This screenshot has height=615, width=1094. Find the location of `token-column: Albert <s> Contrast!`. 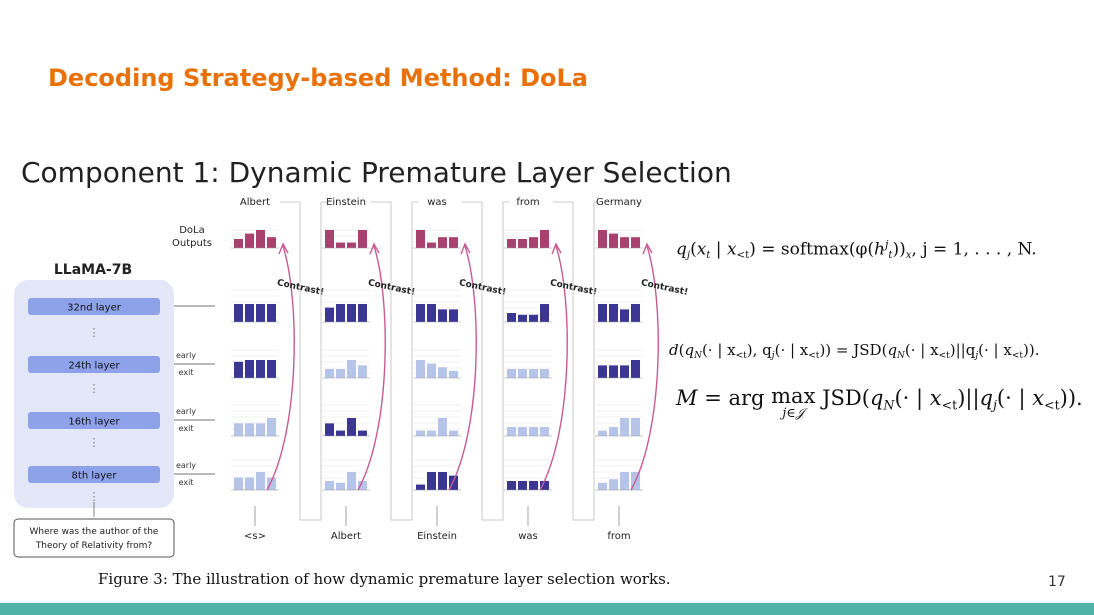

token-column: Albert <s> Contrast! is located at coordinates (279, 369).